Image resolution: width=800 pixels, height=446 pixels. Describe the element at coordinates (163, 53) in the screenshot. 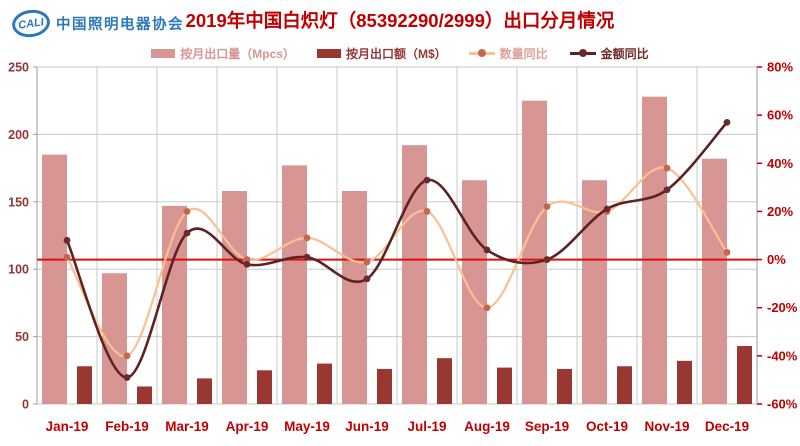

I see `volume-bar-swatch` at that location.